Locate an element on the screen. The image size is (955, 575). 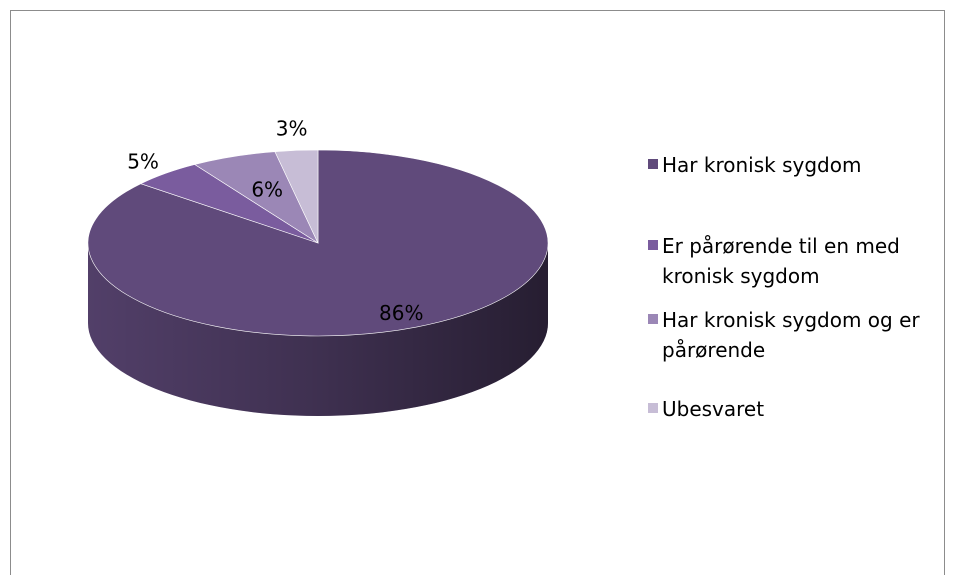
legend-label: Har kronisk sygdom og er pårørende is located at coordinates (791, 335).